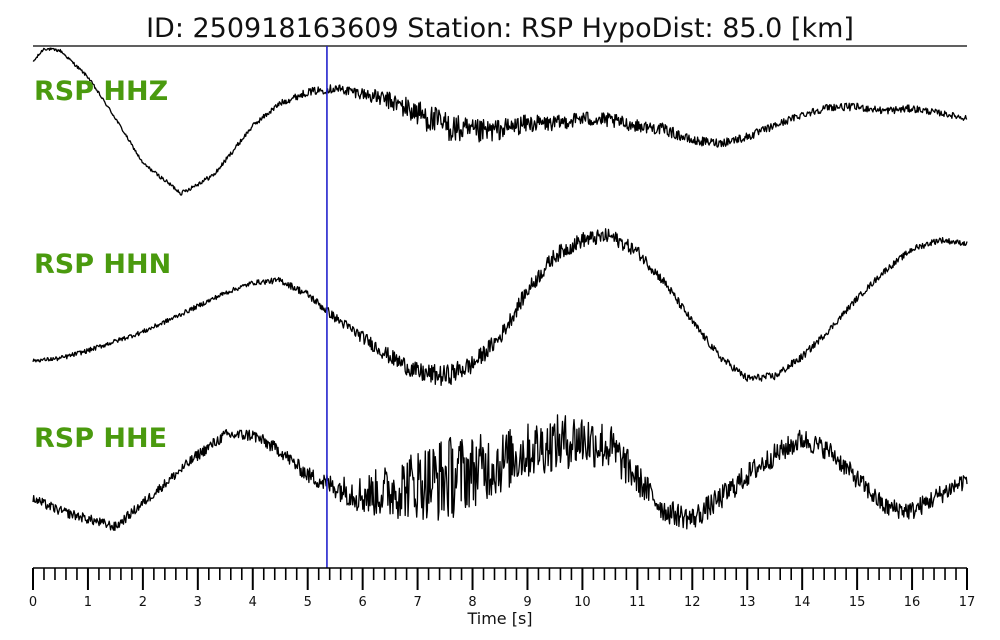 Image resolution: width=1000 pixels, height=640 pixels. I want to click on trace-label-rsp-hhn: RSP HHN, so click(102, 264).